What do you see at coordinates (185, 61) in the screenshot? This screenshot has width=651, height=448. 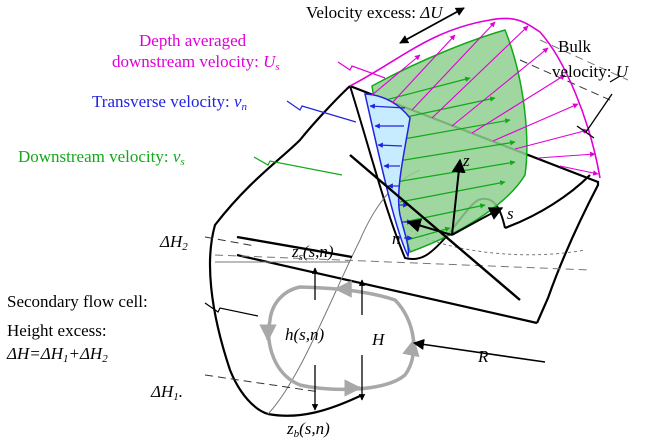 I see `depth-averaged-text: downstream velocity:` at bounding box center [185, 61].